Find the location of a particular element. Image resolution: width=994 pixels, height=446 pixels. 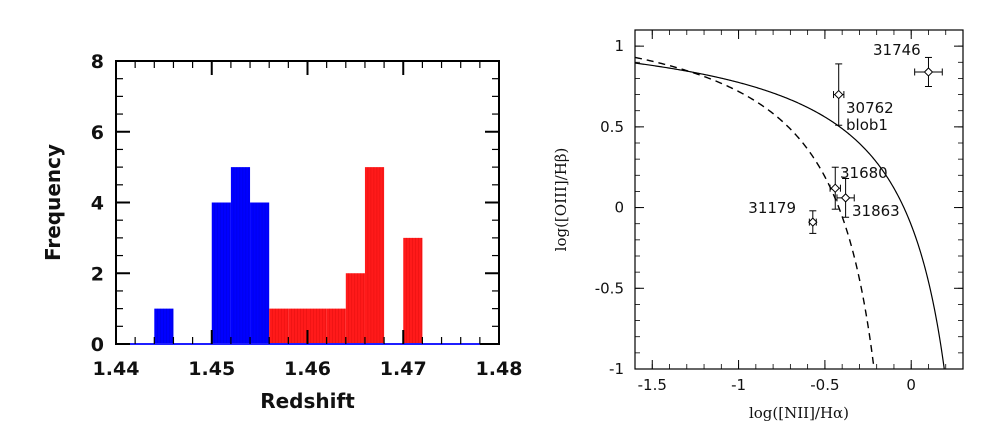

y-tick-label: 8 is located at coordinates (97, 62).